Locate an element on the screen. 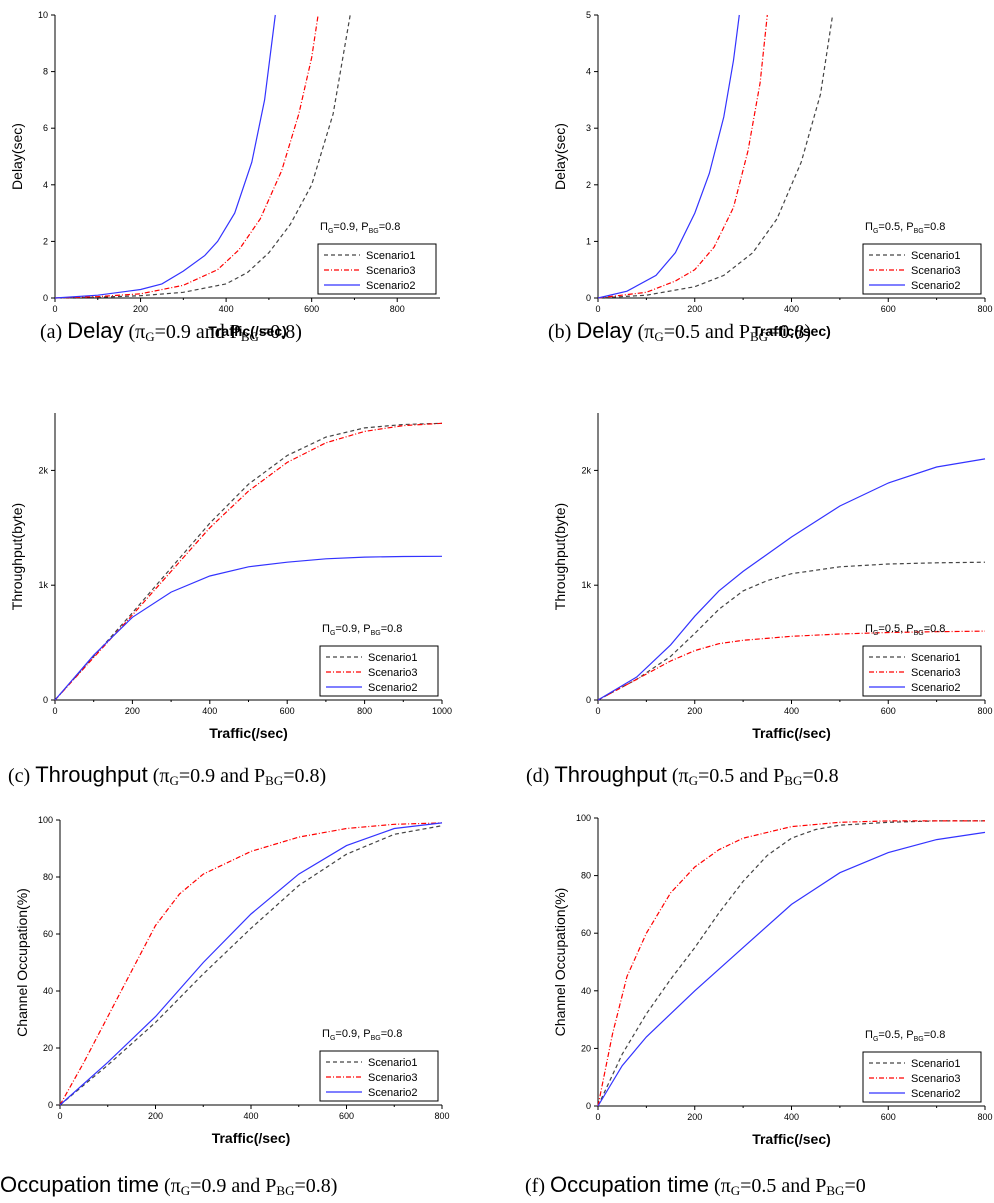 This screenshot has height=1203, width=994. y-tick-label: 40 is located at coordinates (48, 991).